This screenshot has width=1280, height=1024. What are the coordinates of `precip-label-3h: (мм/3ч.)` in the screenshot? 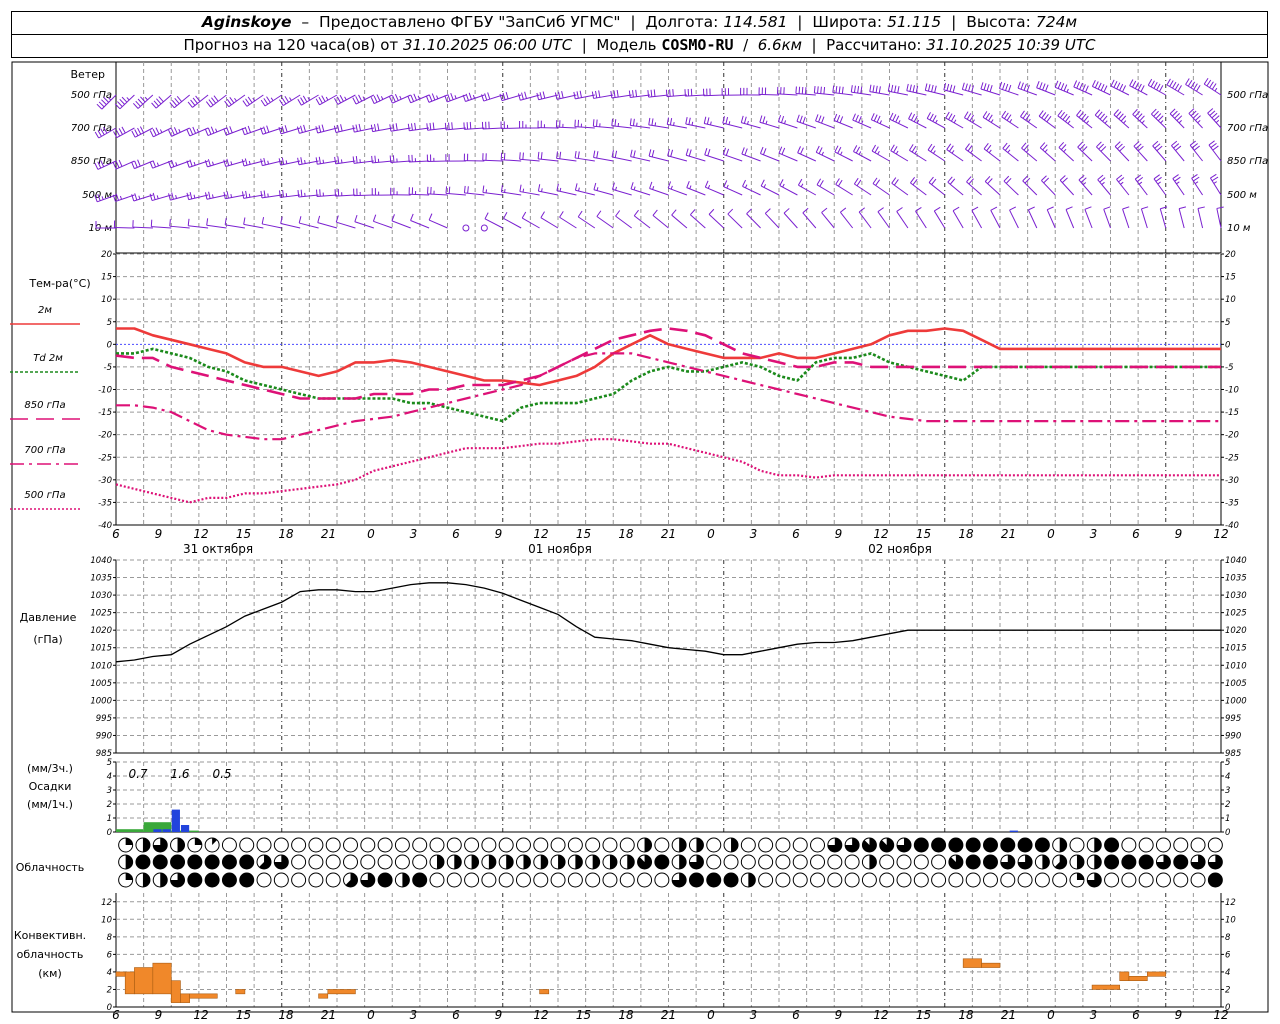 It's located at (50, 768).